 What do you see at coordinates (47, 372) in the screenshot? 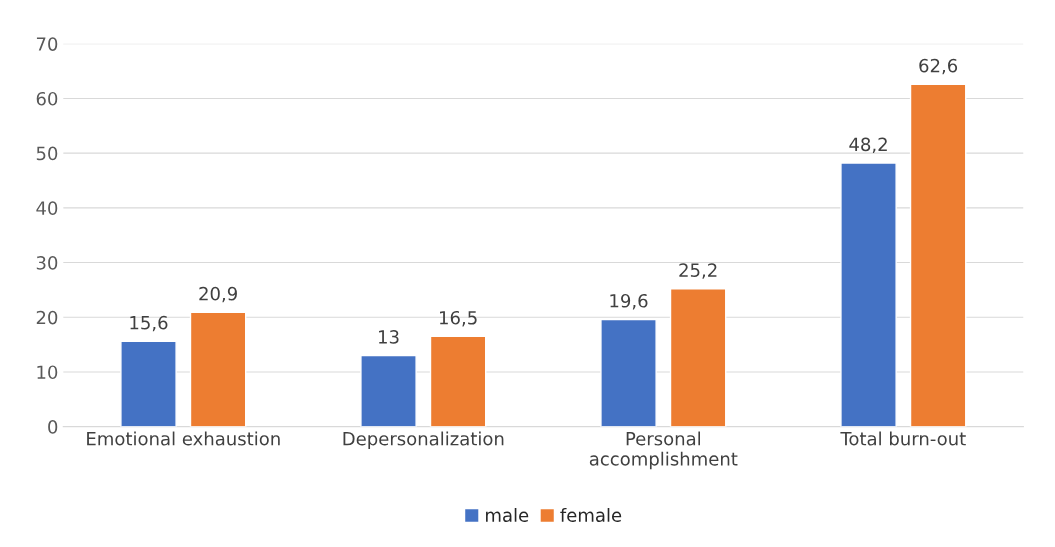
I see `y-tick-label: 10` at bounding box center [47, 372].